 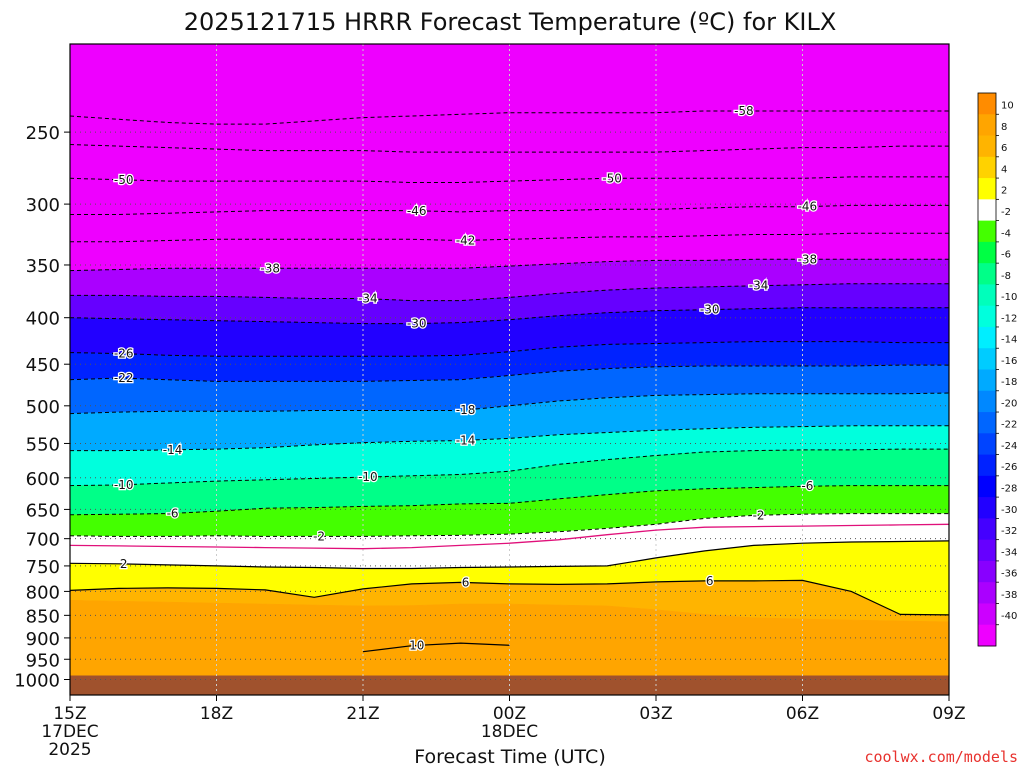 What do you see at coordinates (1009, 446) in the screenshot?
I see `colorbar-label: -24` at bounding box center [1009, 446].